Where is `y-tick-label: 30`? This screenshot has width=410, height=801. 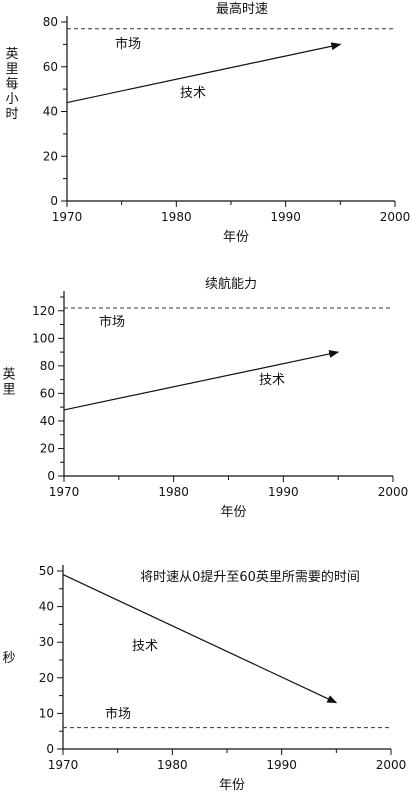
y-tick-label: 30 is located at coordinates (46, 642).